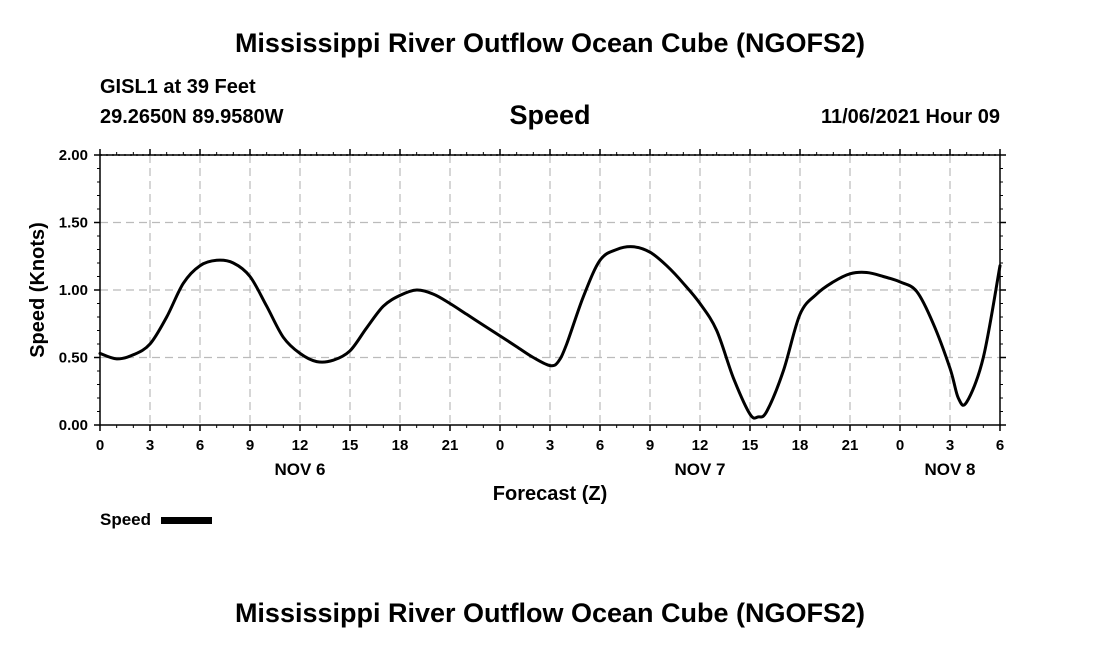 The height and width of the screenshot is (650, 1100). I want to click on date-labels: NOV 6 NOV 7 NOV 8, so click(624, 469).